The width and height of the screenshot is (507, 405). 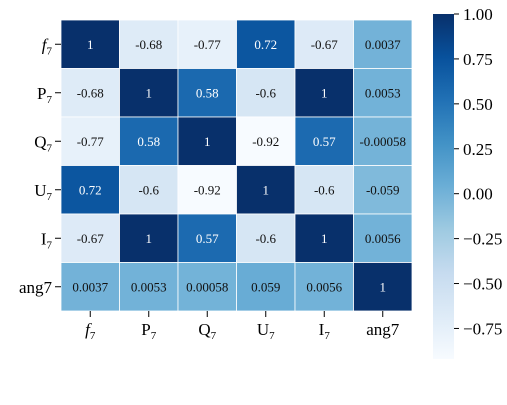 What do you see at coordinates (47, 46) in the screenshot?
I see `y-tick-label-0: f7` at bounding box center [47, 46].